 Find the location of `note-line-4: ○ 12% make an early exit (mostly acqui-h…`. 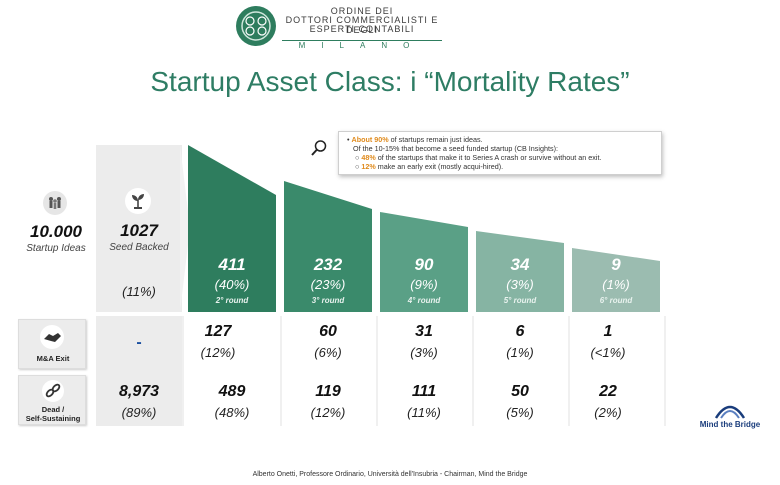

note-line-4: ○ 12% make an early exit (mostly acqui-h… is located at coordinates (429, 166).